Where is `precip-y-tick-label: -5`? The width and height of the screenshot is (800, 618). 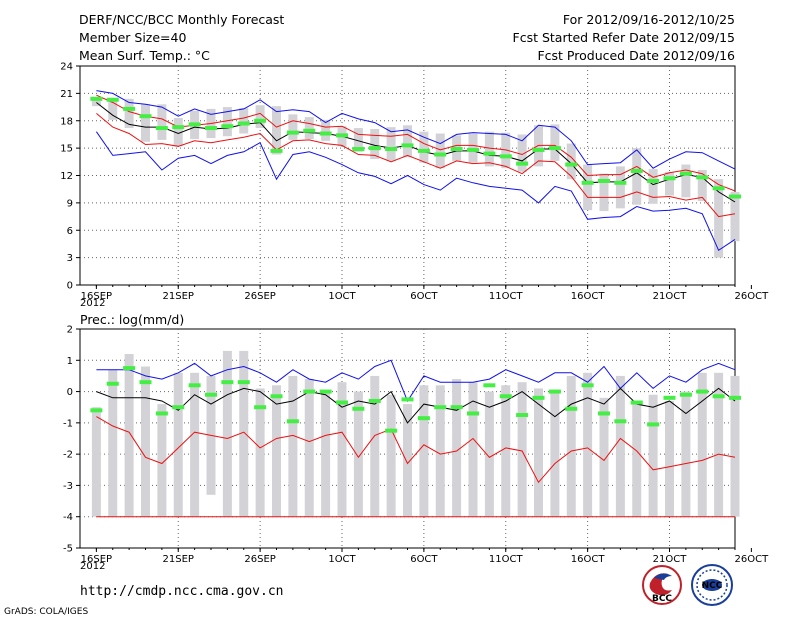
precip-y-tick-label: -5 is located at coordinates (68, 549).